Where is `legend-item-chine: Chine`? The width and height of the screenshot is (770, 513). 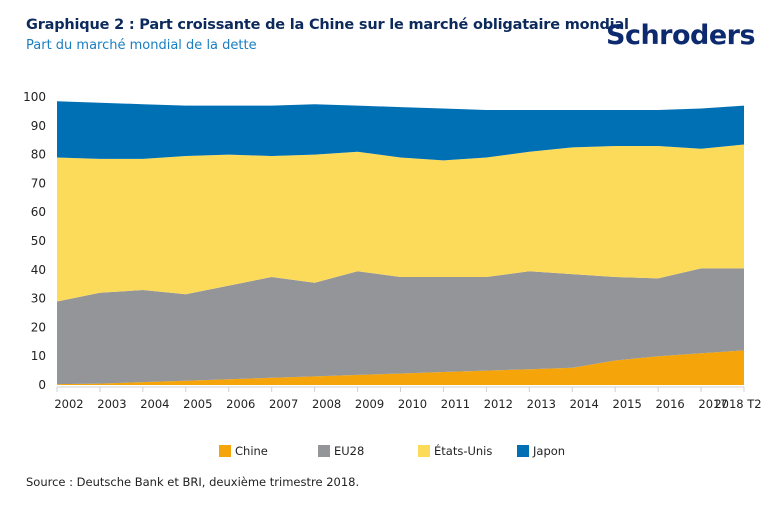 legend-item-chine: Chine is located at coordinates (243, 451).